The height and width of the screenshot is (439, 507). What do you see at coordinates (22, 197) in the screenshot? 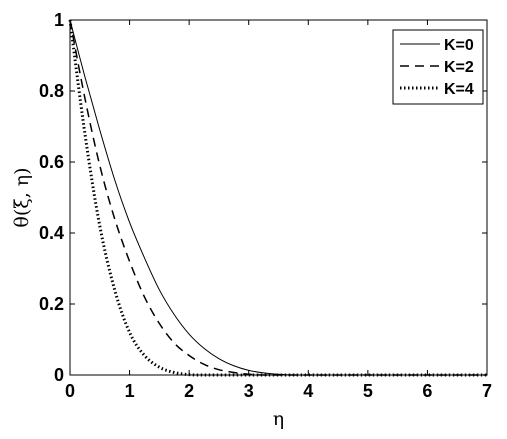
I see `y-axis-label: θ(ξ, η)` at bounding box center [22, 197].